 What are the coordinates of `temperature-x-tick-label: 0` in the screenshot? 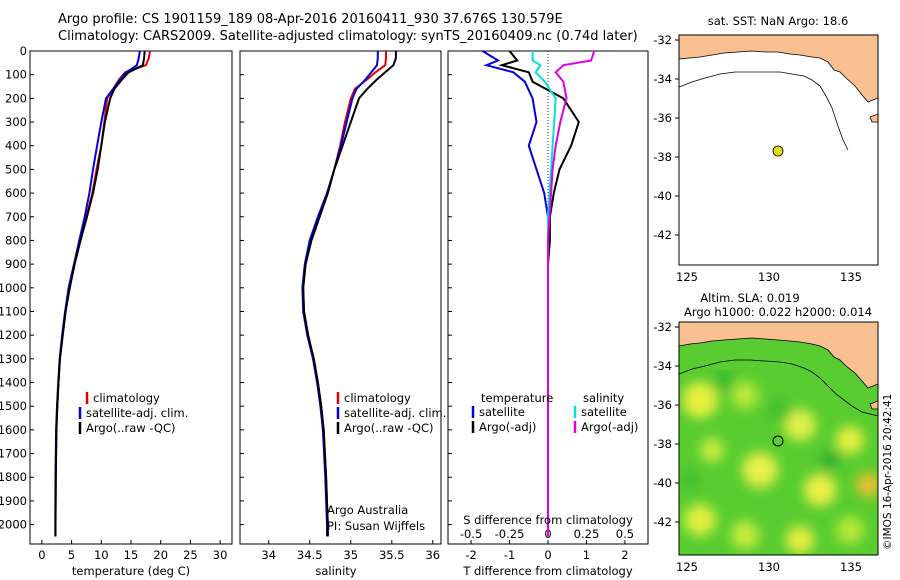 It's located at (41, 555).